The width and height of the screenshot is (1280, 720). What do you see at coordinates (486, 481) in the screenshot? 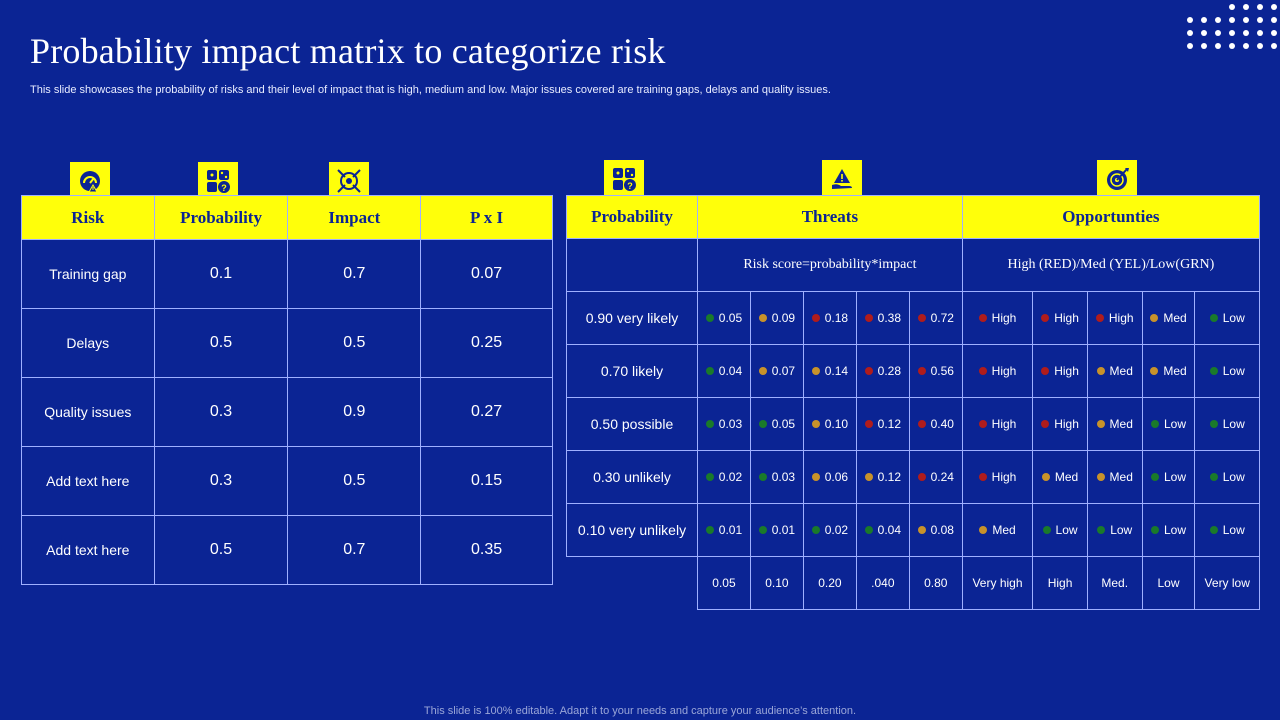
I see `risk-pxi: 0.15` at bounding box center [486, 481].